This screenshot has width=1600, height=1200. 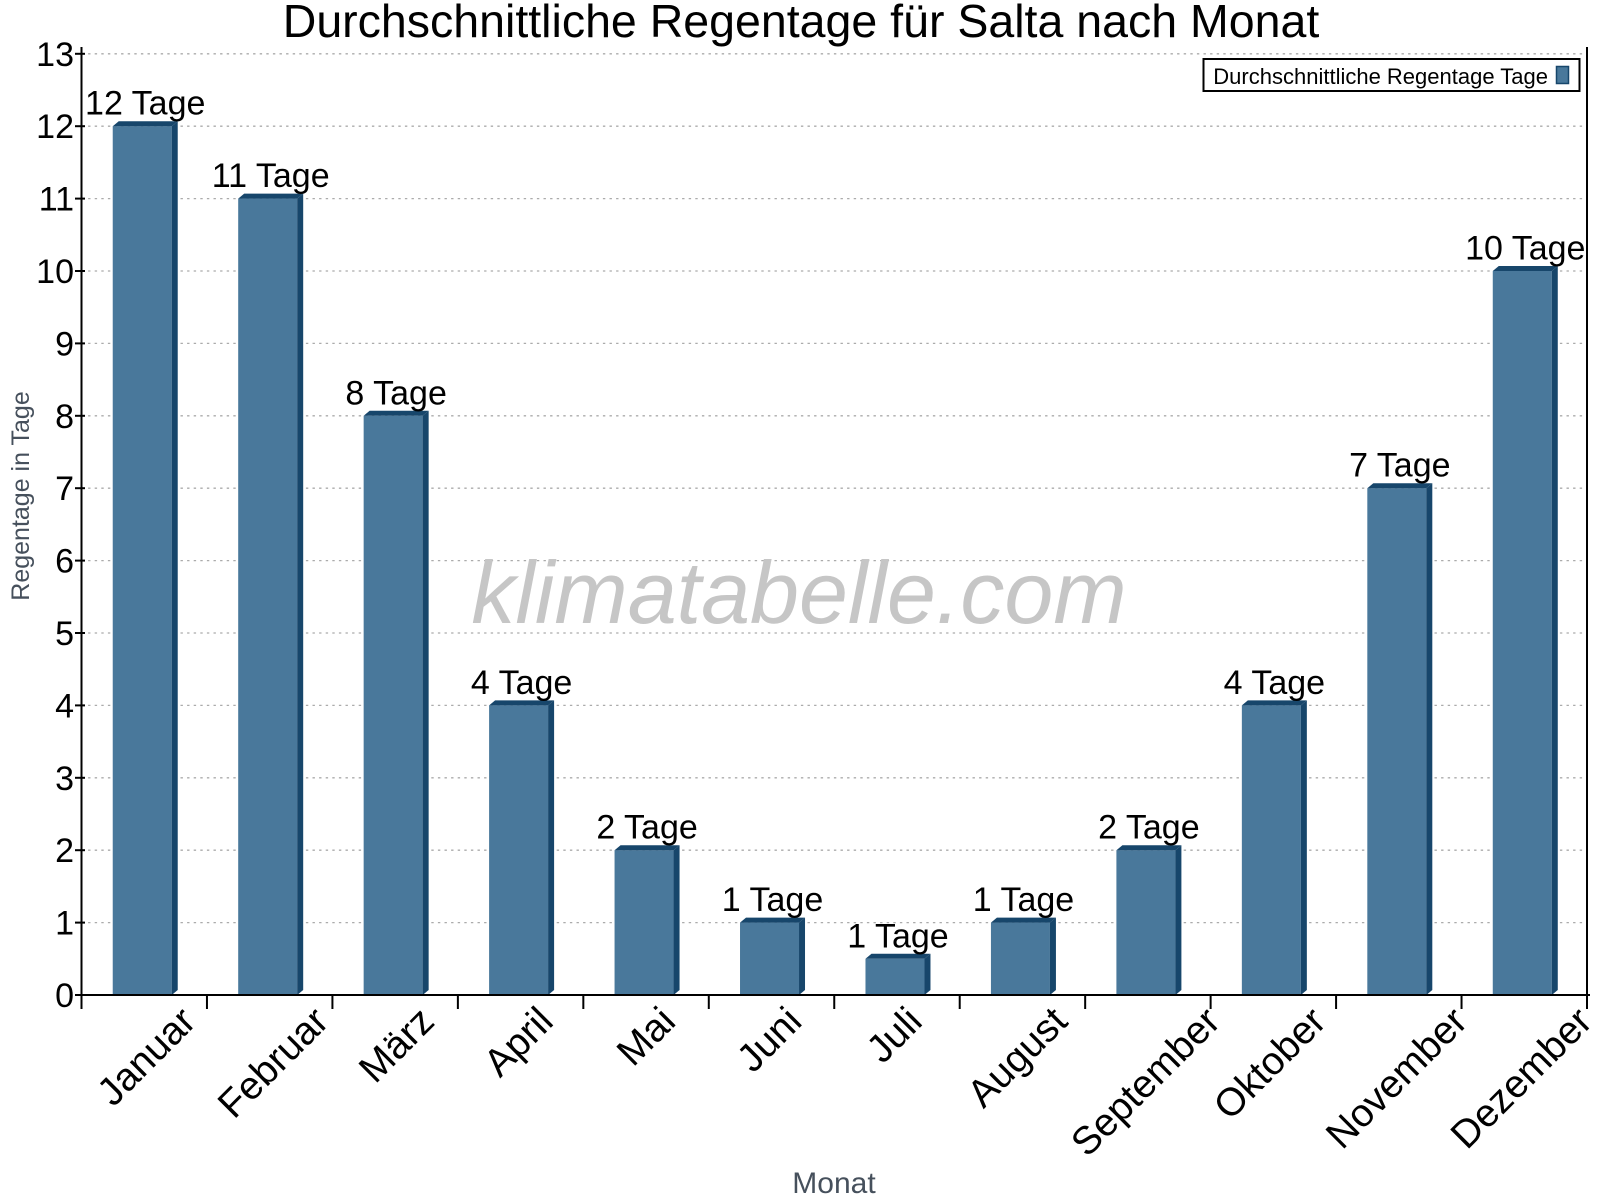 I want to click on svg-text: 13, so click(x=55, y=55).